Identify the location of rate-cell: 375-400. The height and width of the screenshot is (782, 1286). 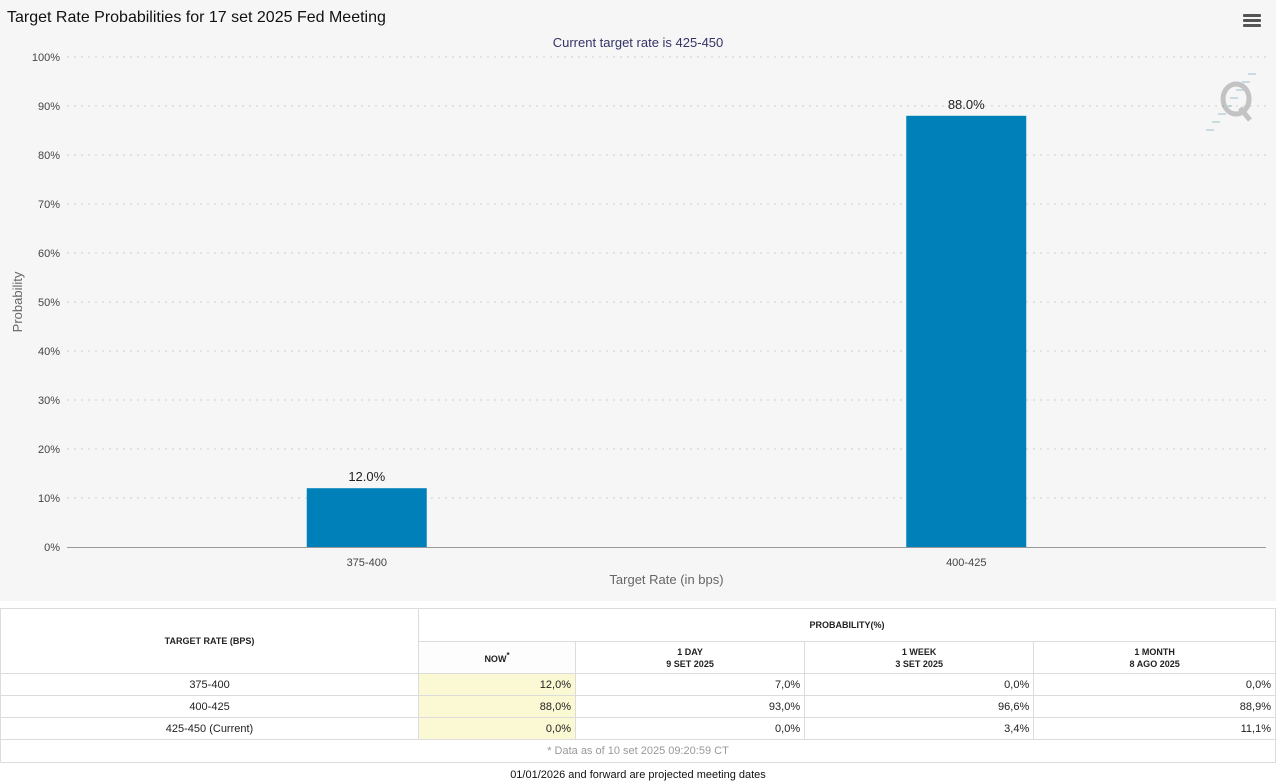
(209, 684).